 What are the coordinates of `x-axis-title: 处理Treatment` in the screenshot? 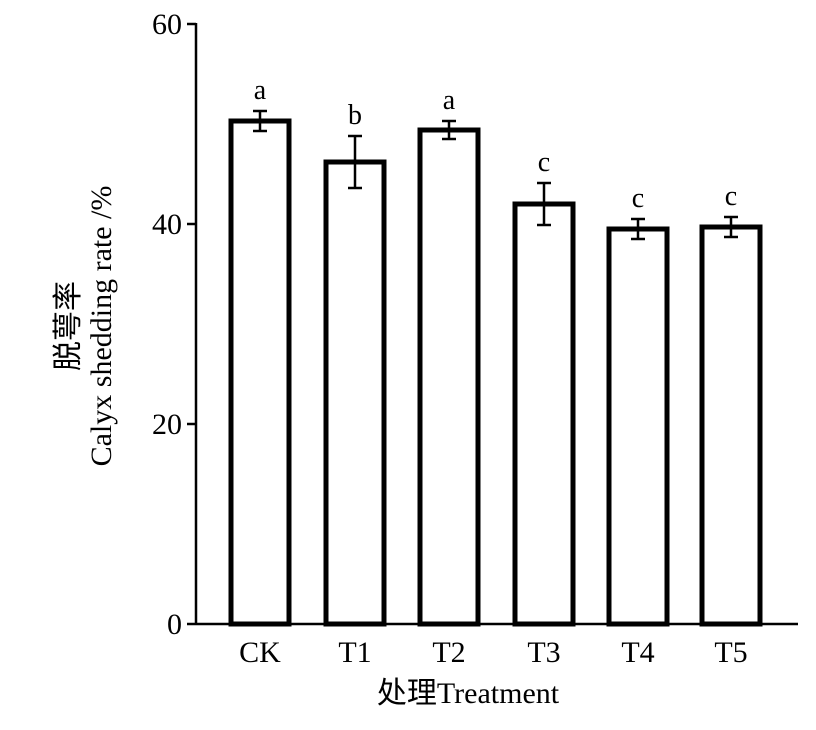 It's located at (468, 693).